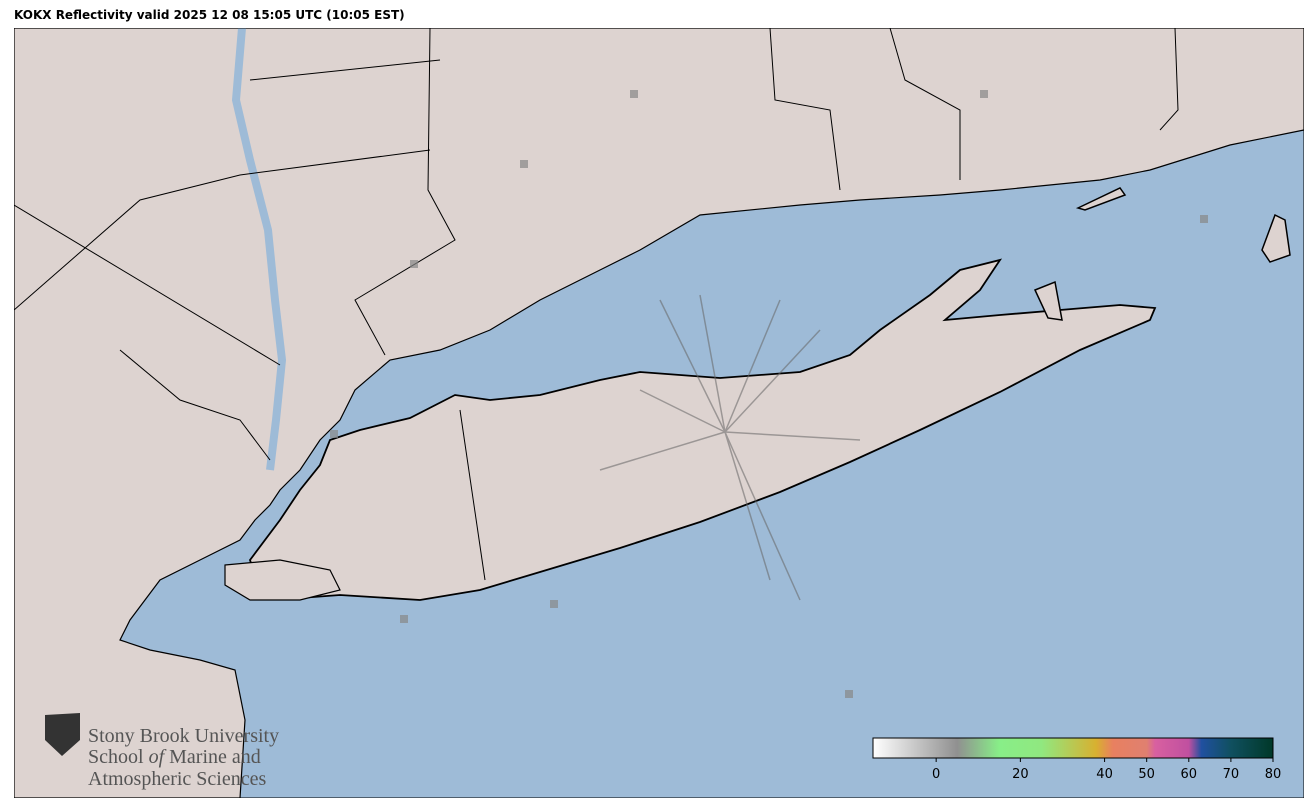 The image size is (1316, 811). Describe the element at coordinates (158, 757) in the screenshot. I see `logo-text: of` at that location.